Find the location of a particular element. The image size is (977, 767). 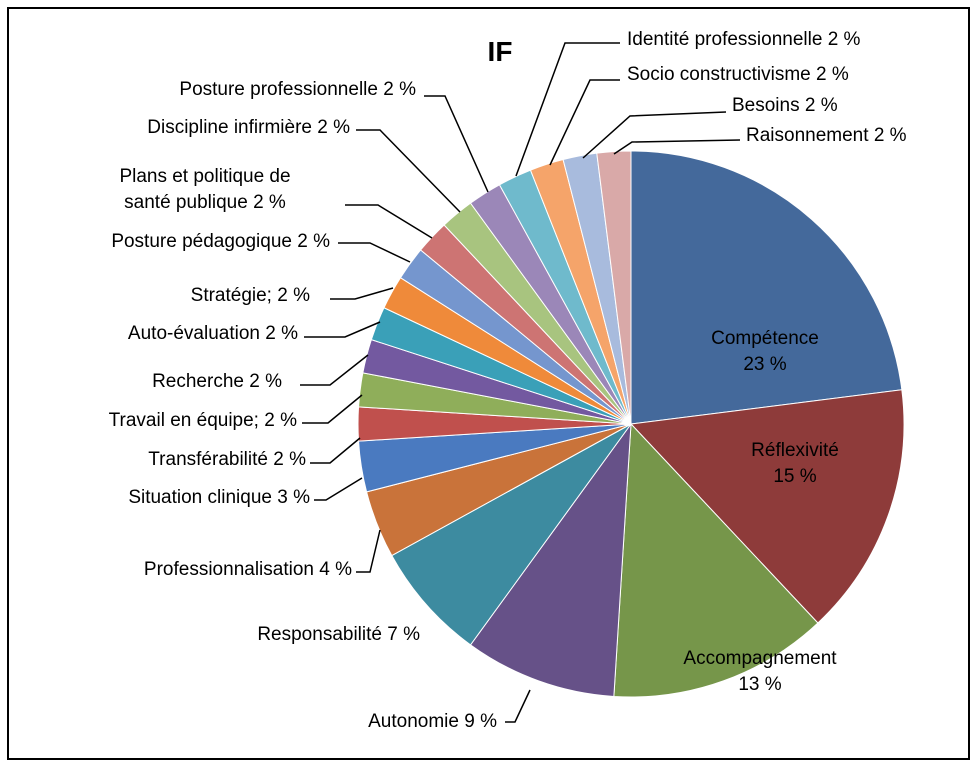

value-label: 23 % is located at coordinates (765, 364).